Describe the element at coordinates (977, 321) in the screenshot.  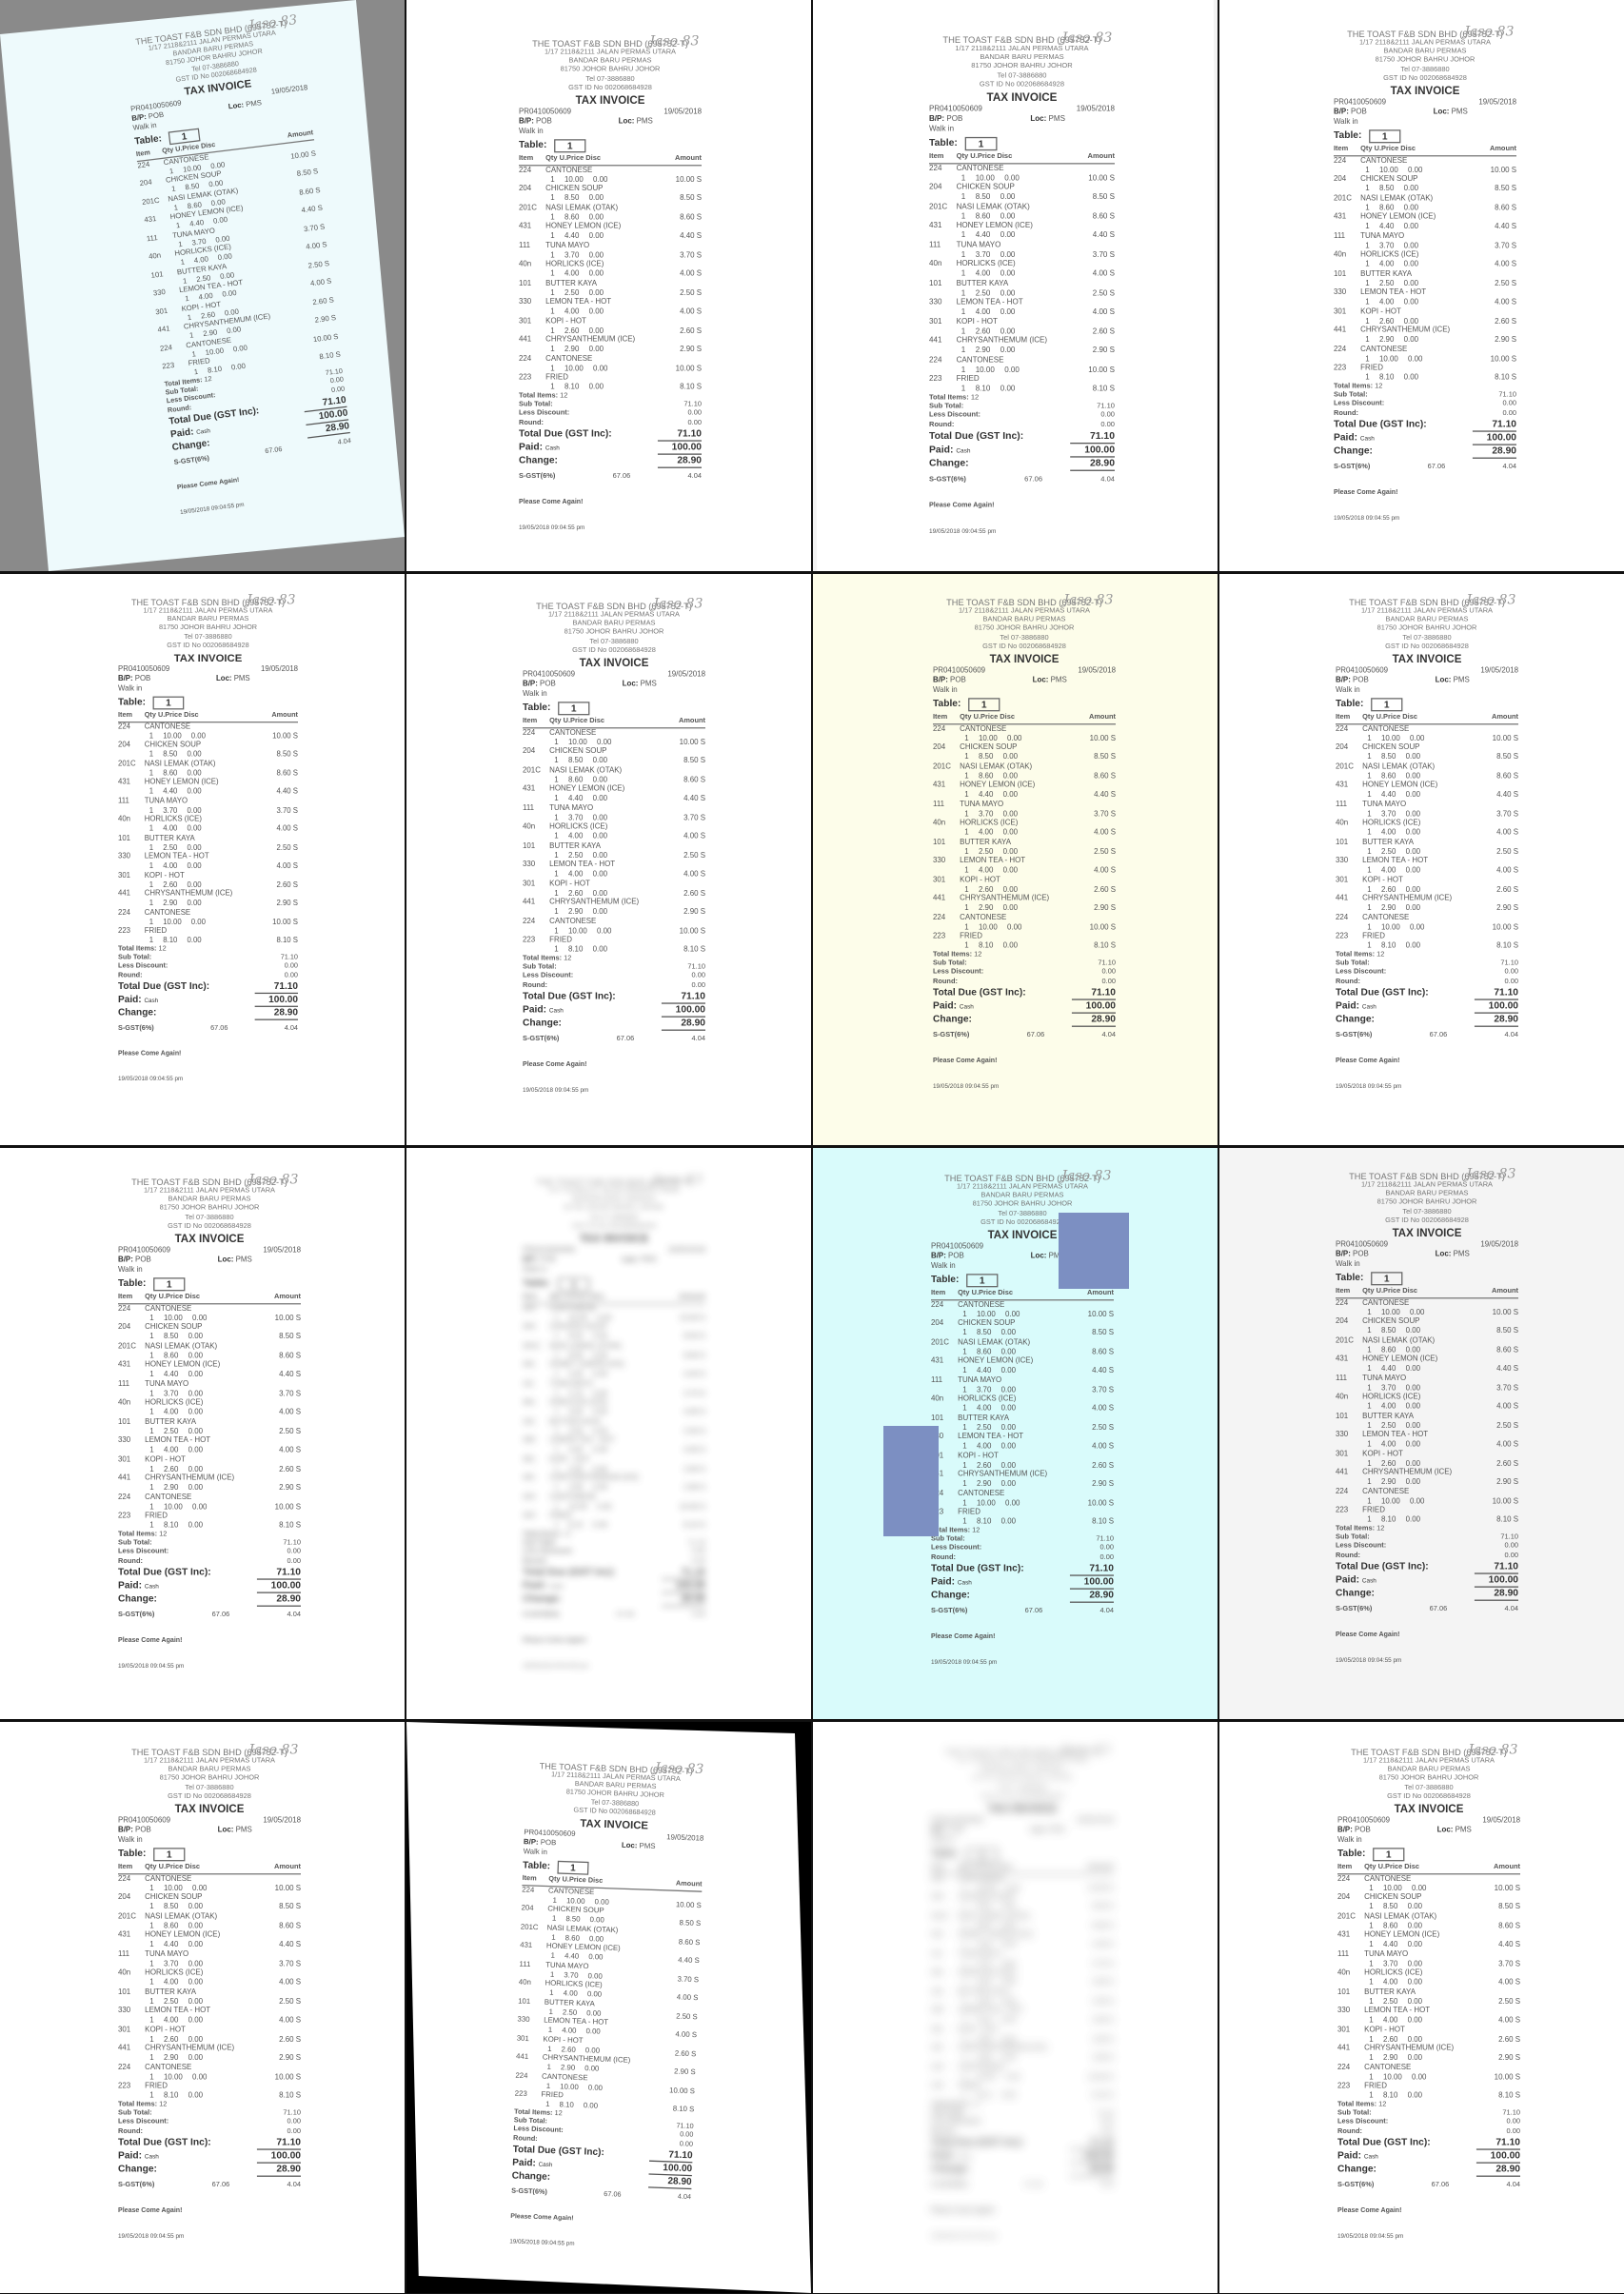
I see `item-name: KOPI - HOT` at that location.